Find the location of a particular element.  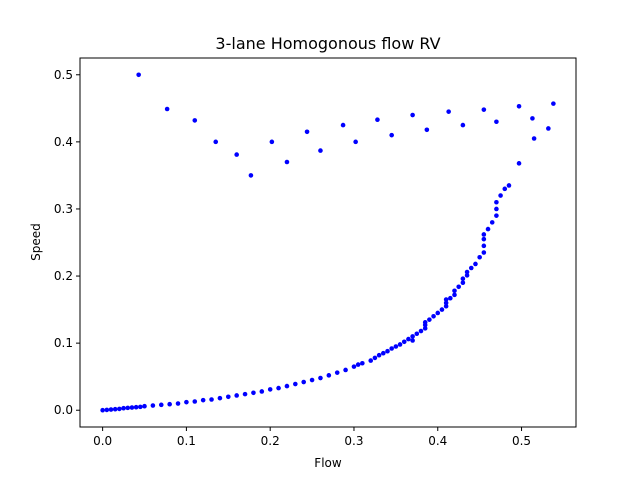

x-tick-label: 0.3 is located at coordinates (353, 441).